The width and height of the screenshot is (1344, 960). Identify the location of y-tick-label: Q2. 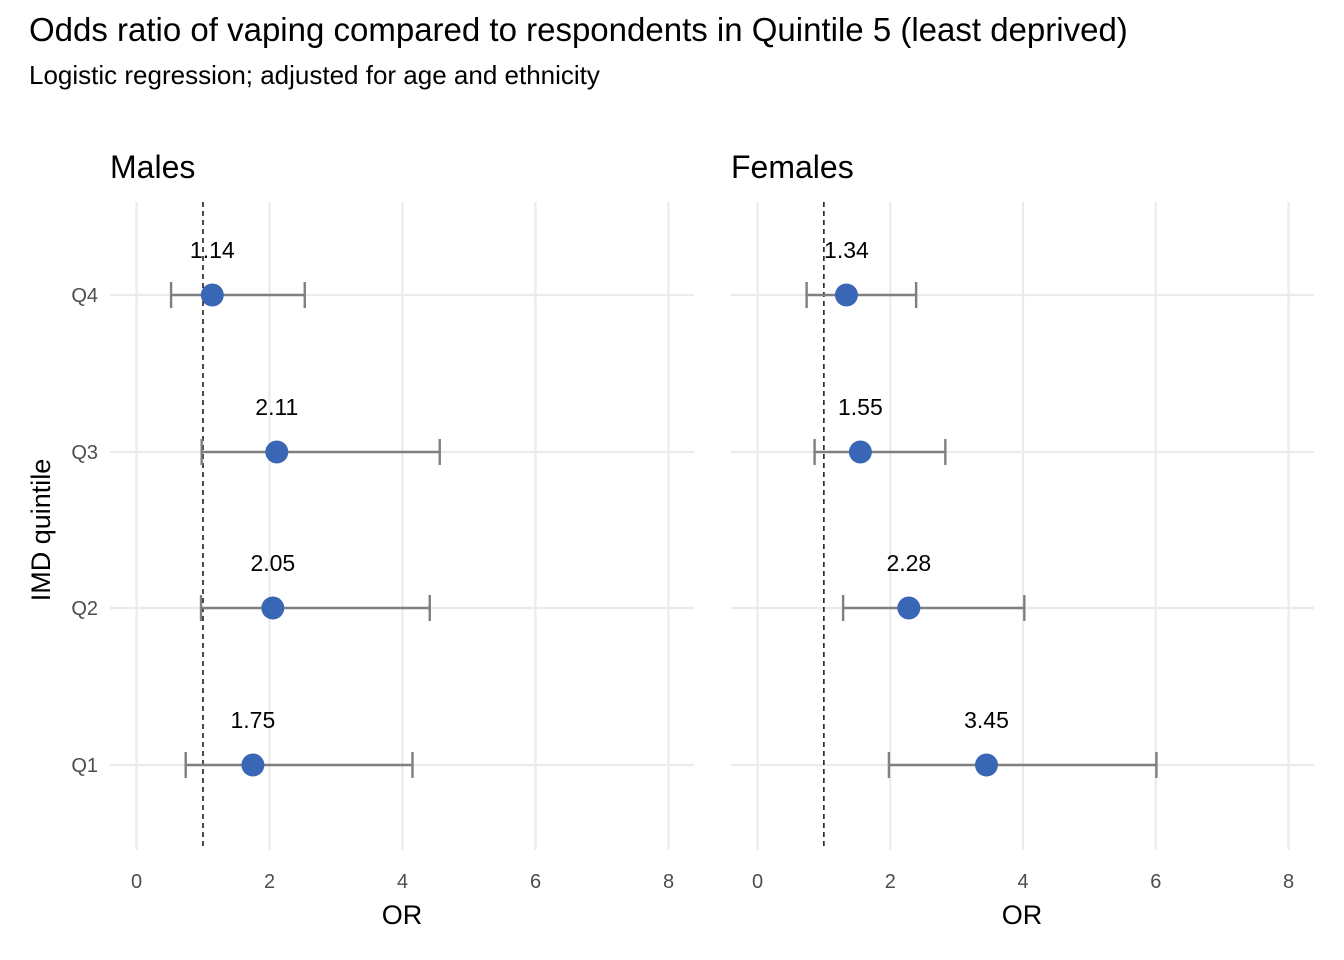
(84, 609).